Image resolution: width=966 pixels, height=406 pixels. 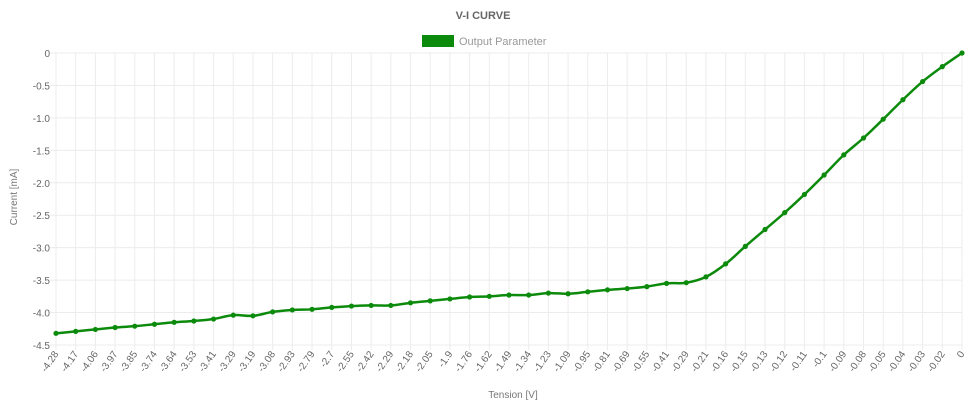 I want to click on y-axis-ticks: 0 -0.5 -1.0 -1.5 -2.0 -2.5 -3.0 -3.5 -4.0 -4.5, so click(x=42, y=200).